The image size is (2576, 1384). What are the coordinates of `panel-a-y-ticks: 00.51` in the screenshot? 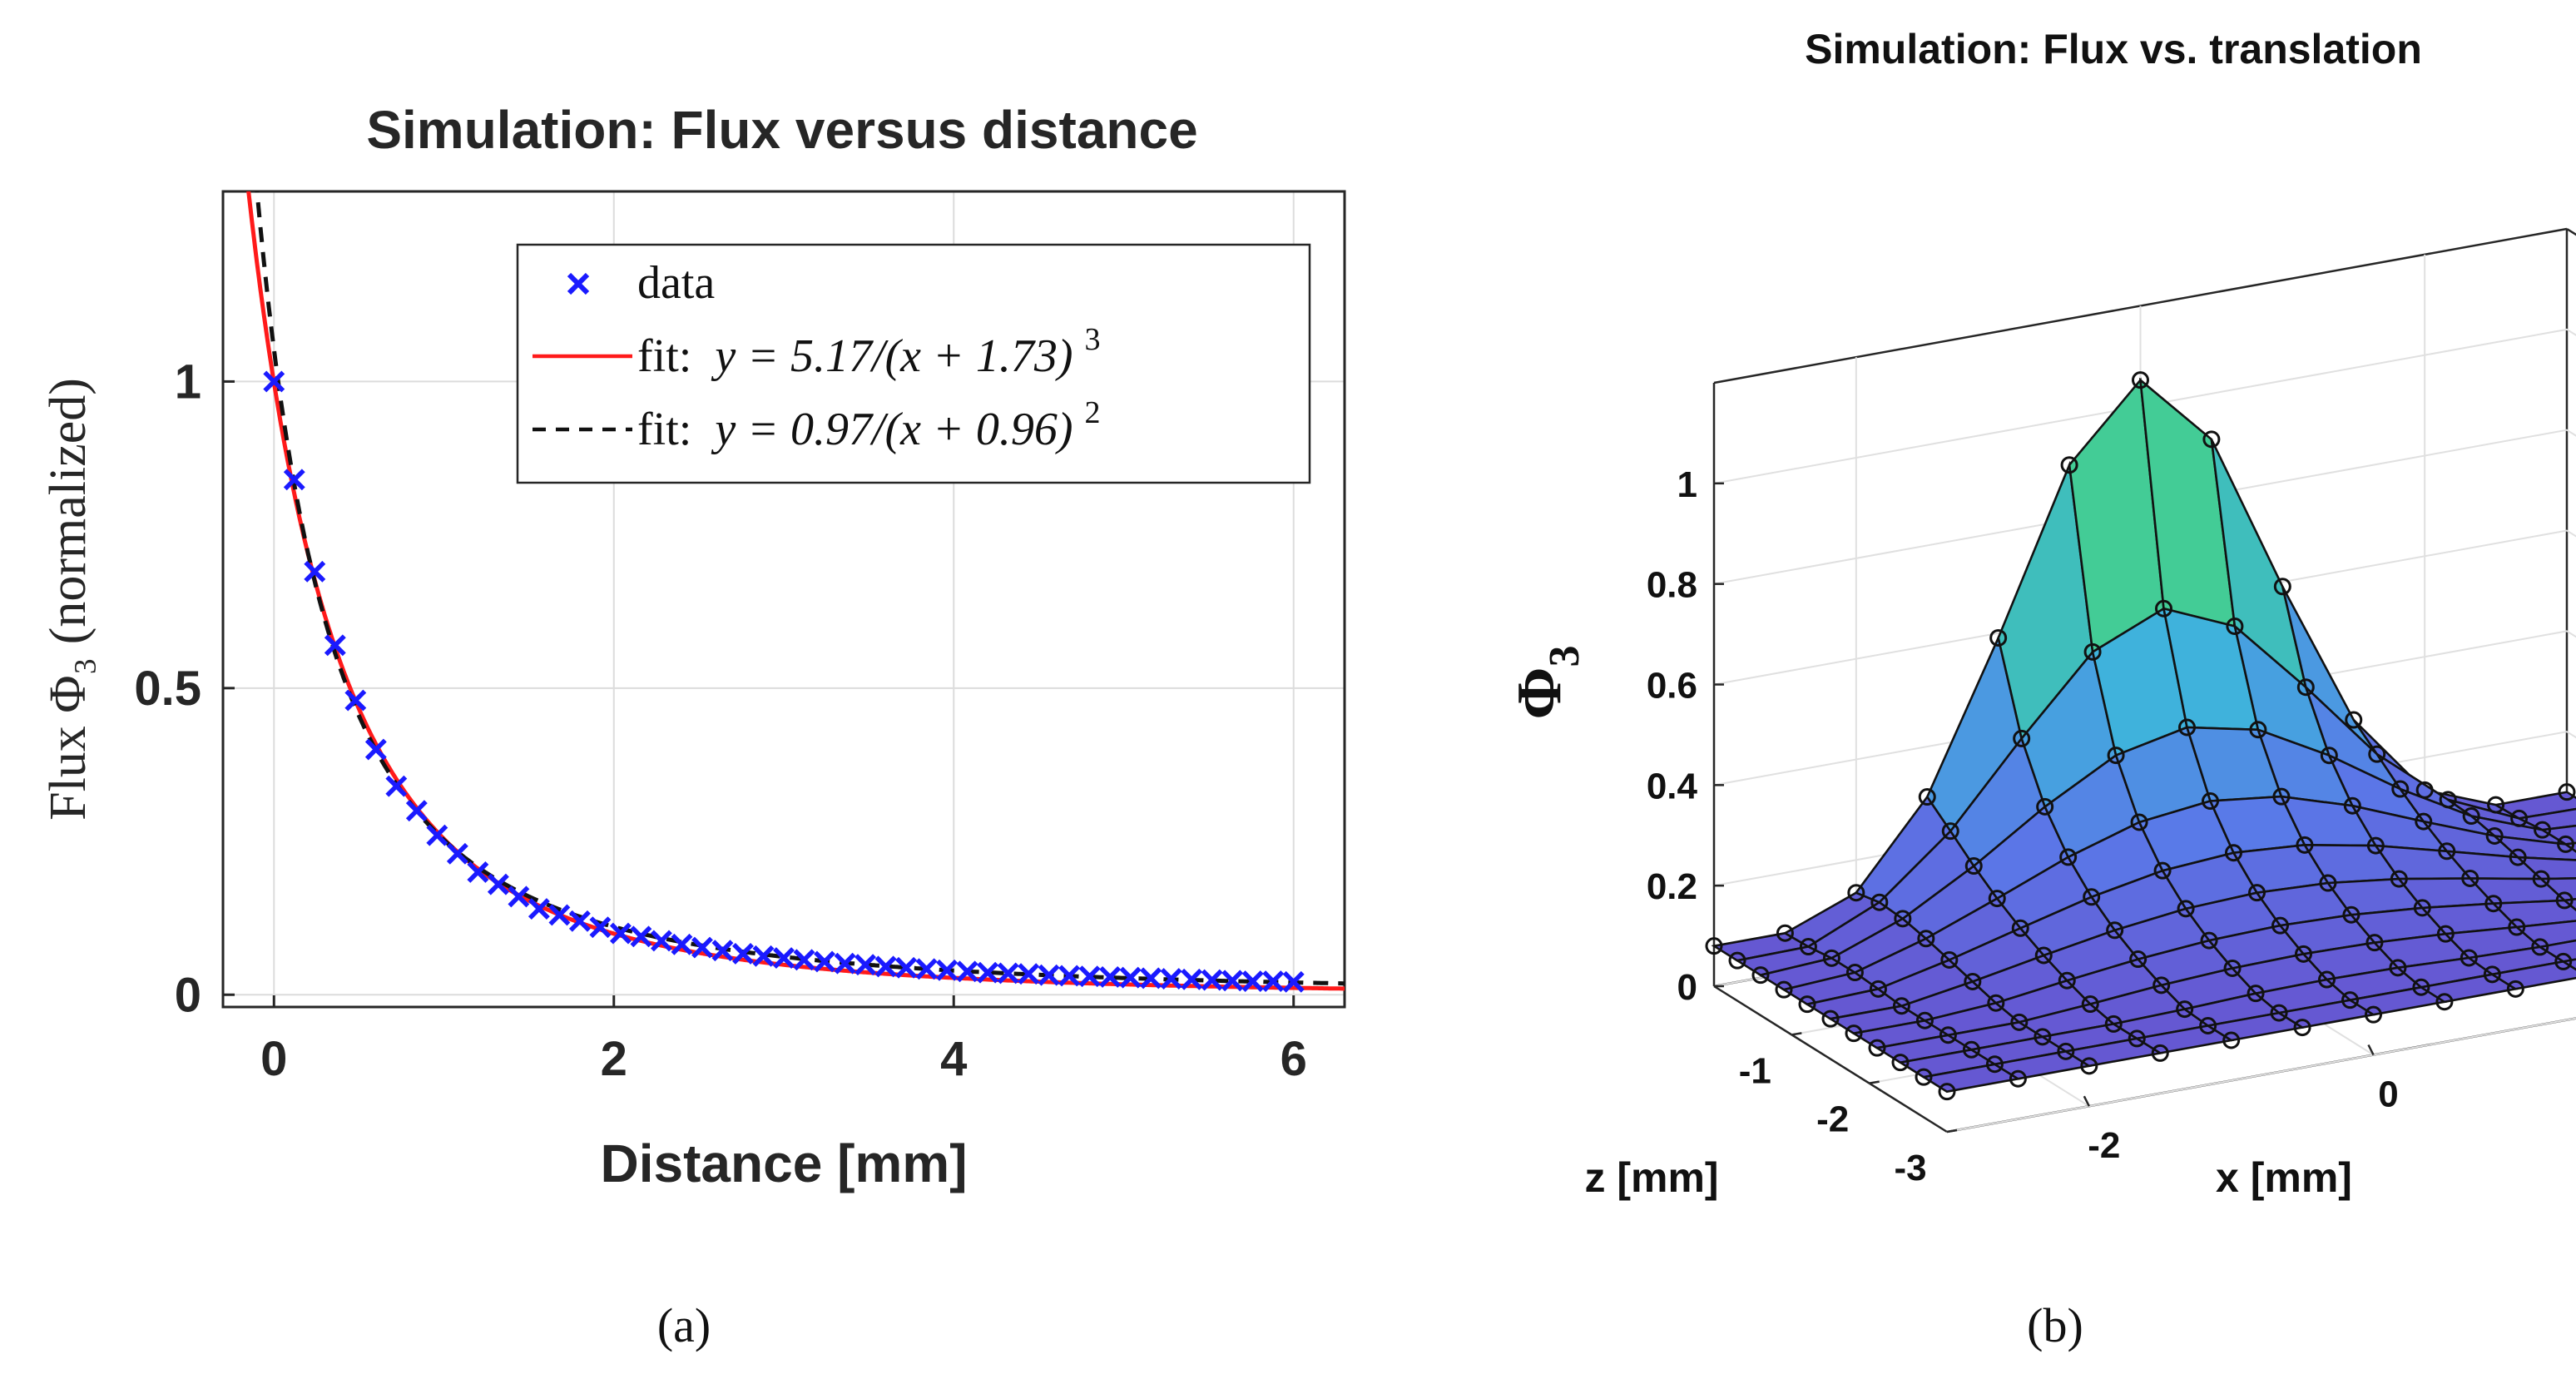 It's located at (184, 688).